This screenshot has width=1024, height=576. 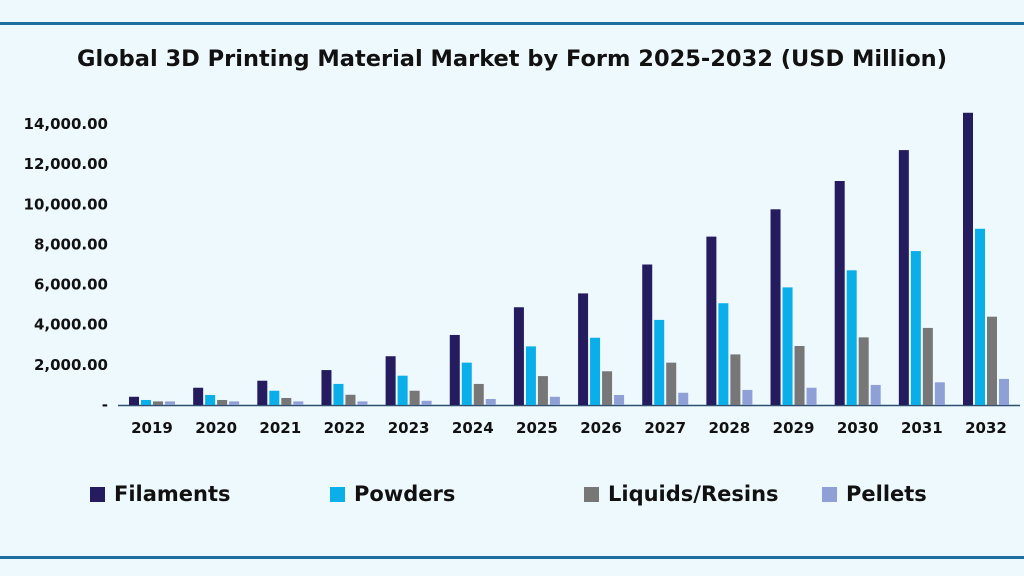 I want to click on legend-label: Pellets, so click(x=886, y=494).